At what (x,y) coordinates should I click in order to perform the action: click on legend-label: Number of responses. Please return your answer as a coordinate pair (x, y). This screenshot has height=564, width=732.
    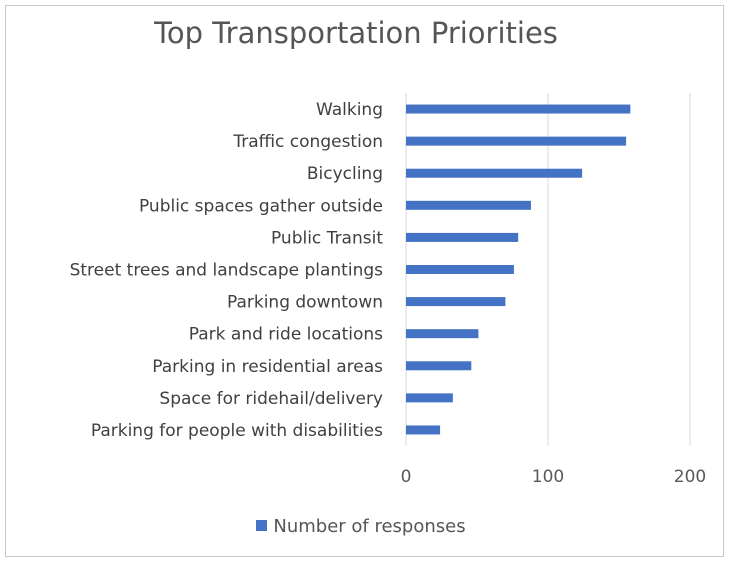
    Looking at the image, I should click on (369, 526).